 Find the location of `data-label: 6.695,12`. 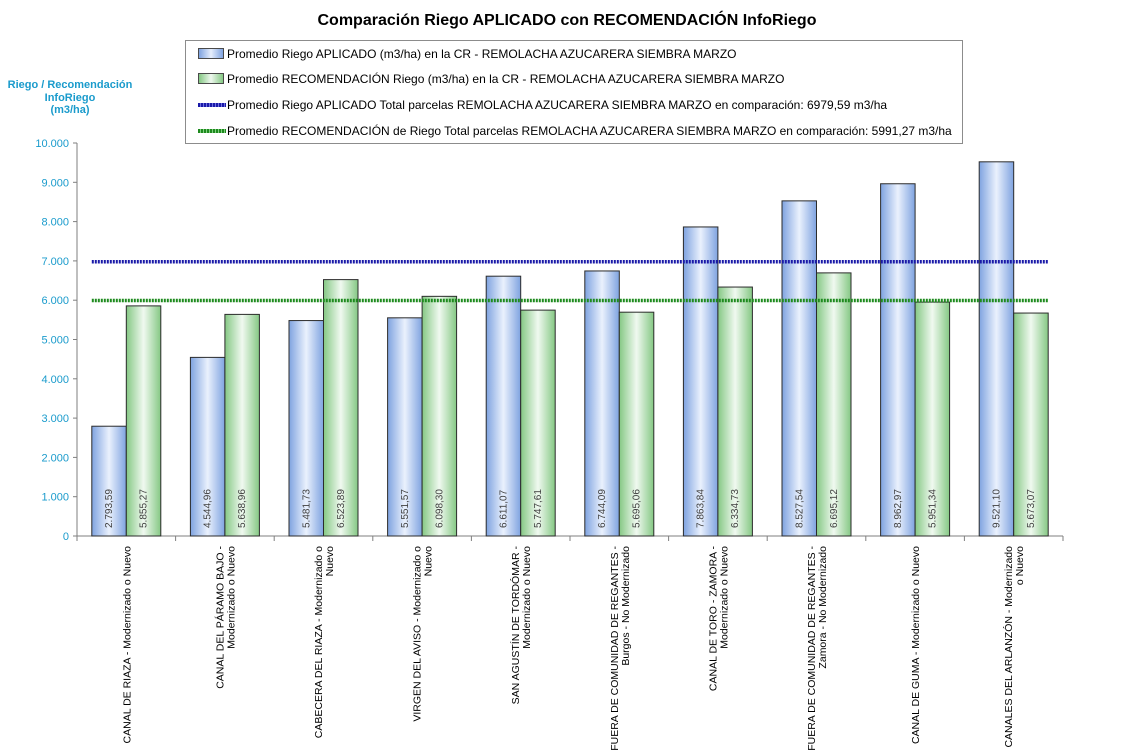

data-label: 6.695,12 is located at coordinates (834, 508).